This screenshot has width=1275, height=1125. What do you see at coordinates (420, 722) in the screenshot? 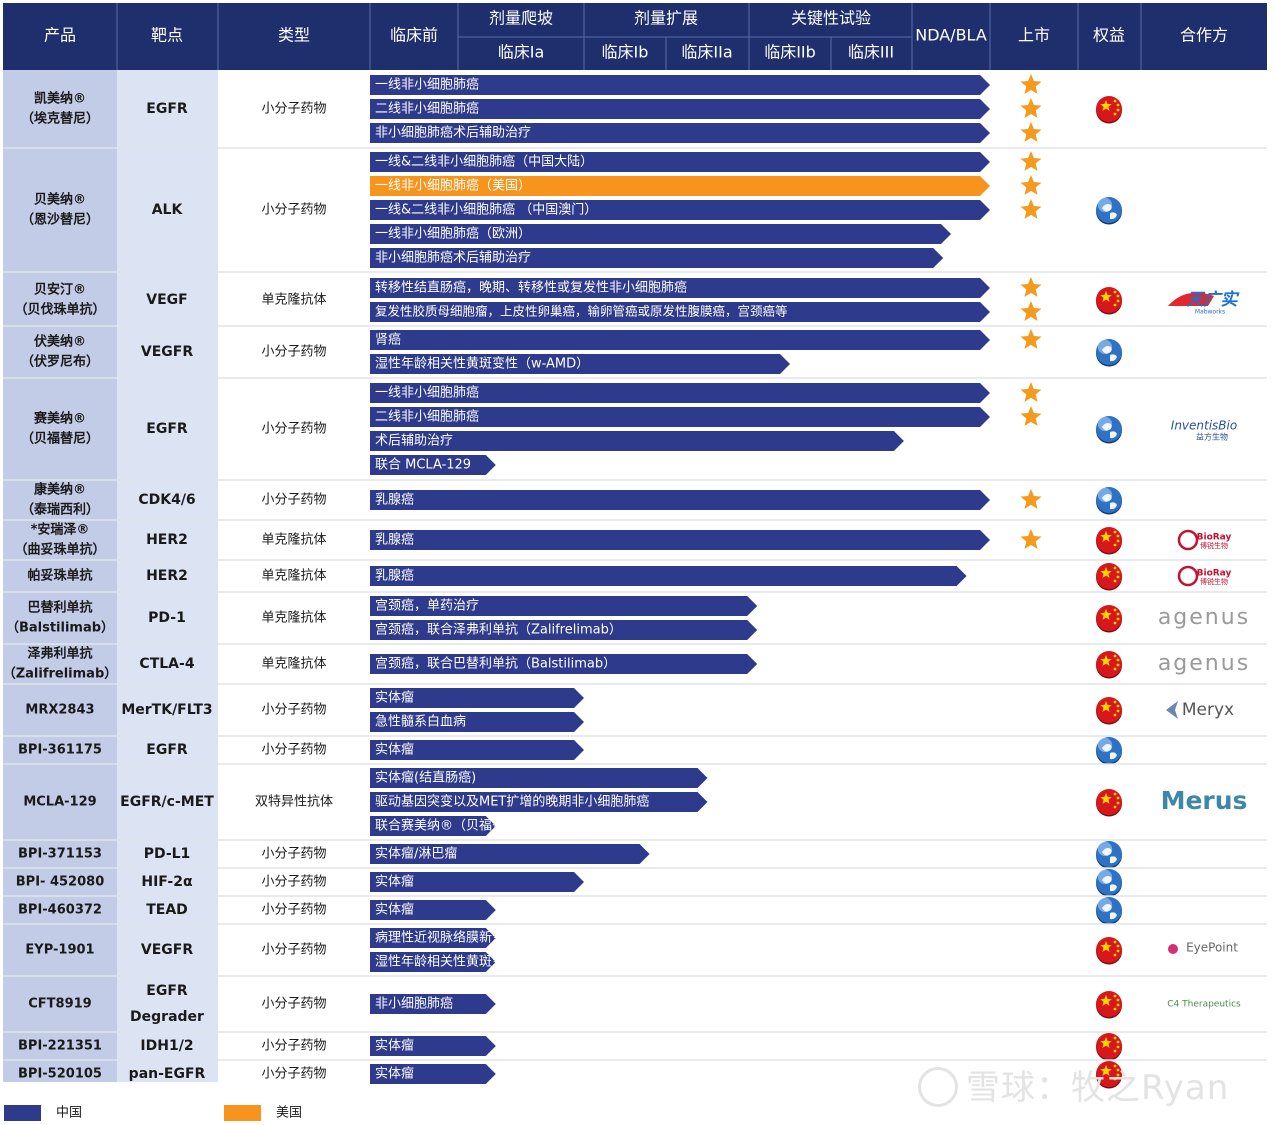
I see `indication-label: 急性髓系白血病` at bounding box center [420, 722].